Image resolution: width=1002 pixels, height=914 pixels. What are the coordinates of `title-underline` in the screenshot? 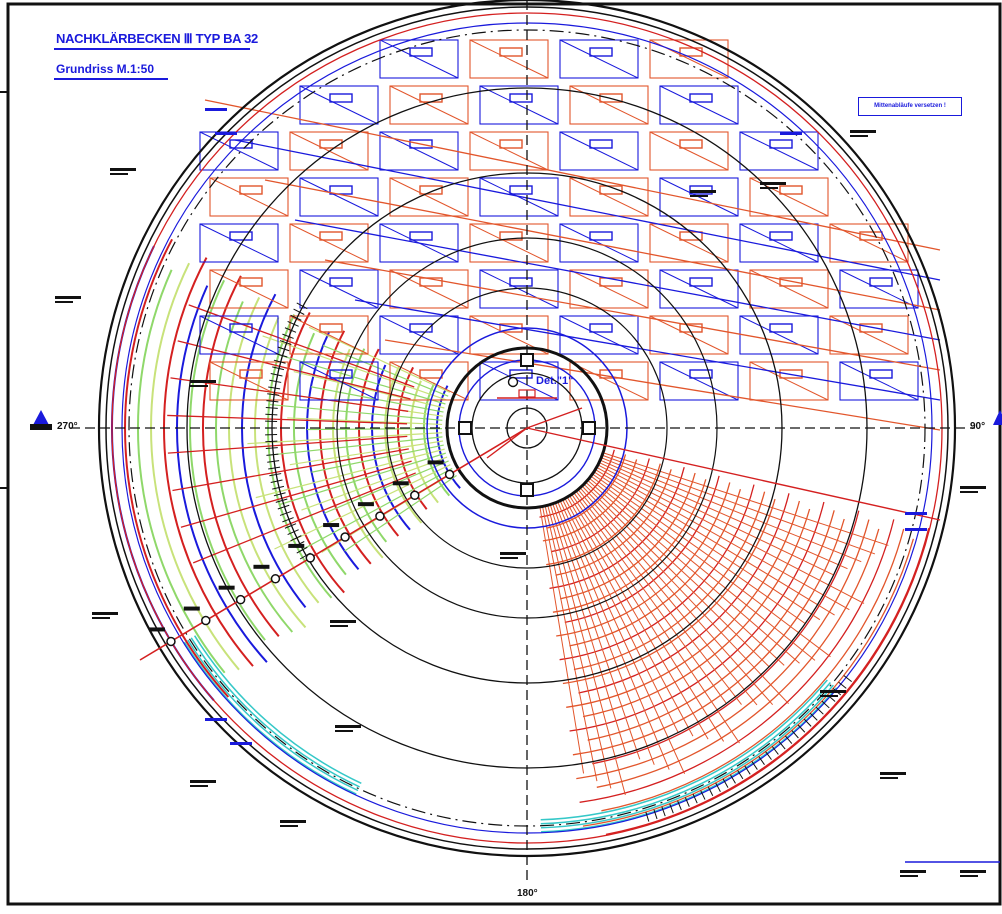 It's located at (152, 49).